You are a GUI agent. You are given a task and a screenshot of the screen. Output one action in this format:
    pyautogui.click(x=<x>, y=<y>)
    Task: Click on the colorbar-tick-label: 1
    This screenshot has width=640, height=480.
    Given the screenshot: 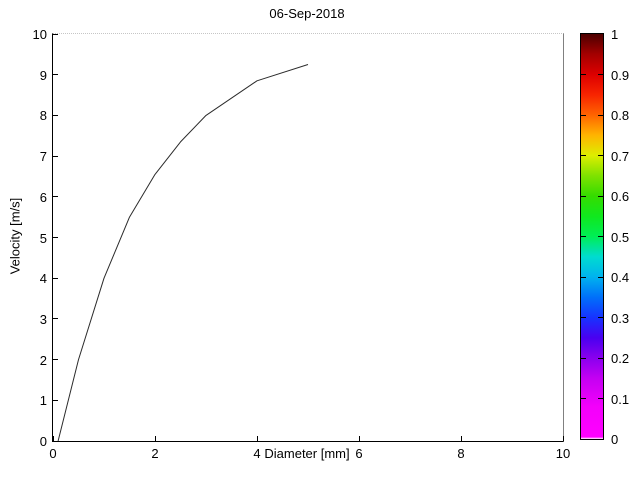 What is the action you would take?
    pyautogui.click(x=615, y=34)
    